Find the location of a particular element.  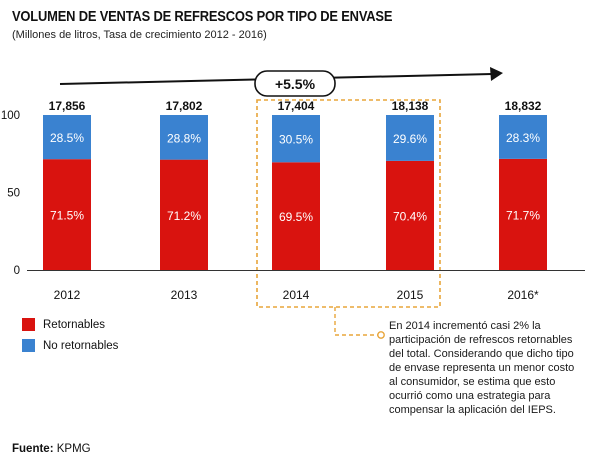

data-label-no-retornables: 28.5% is located at coordinates (67, 138).